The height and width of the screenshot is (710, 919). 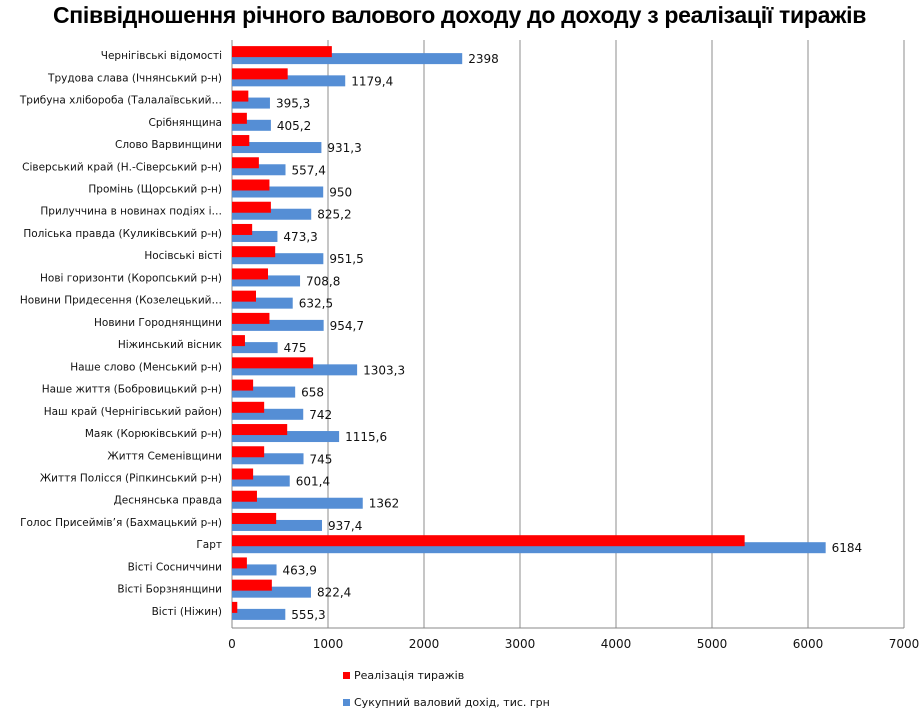 What do you see at coordinates (452, 702) in the screenshot?
I see `legend-label-total-income: Сукупний валовий дохід, тис. грн` at bounding box center [452, 702].